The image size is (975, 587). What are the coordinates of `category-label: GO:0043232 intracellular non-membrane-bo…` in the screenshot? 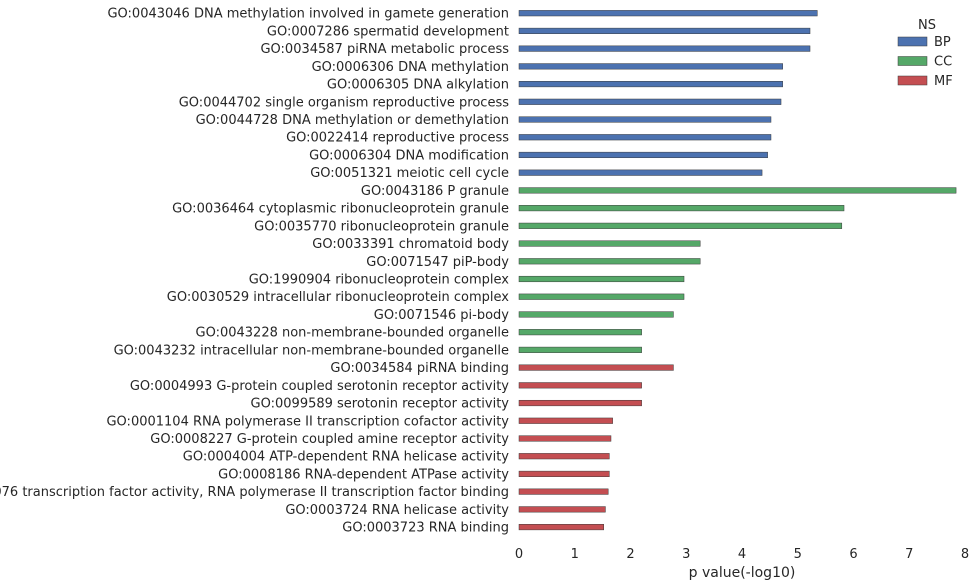 It's located at (311, 350).